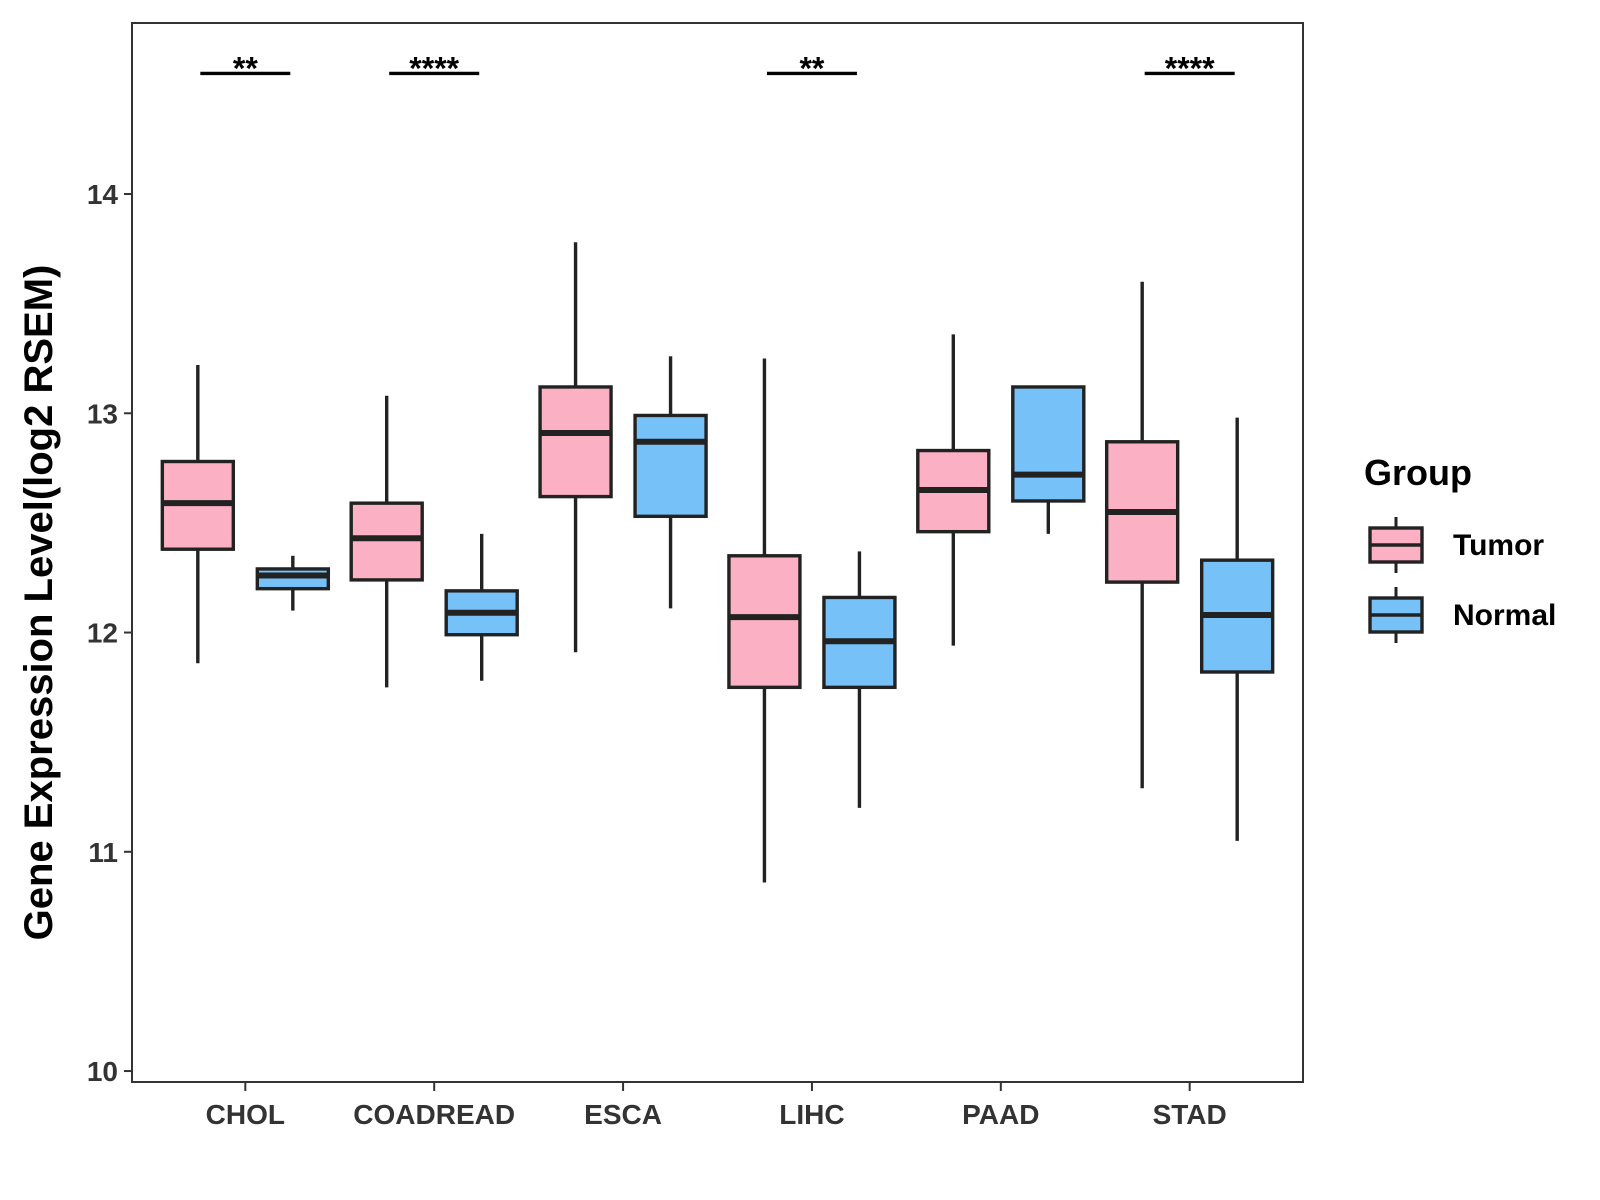 This screenshot has height=1200, width=1600. Describe the element at coordinates (1418, 472) in the screenshot. I see `legend-title: Group` at that location.